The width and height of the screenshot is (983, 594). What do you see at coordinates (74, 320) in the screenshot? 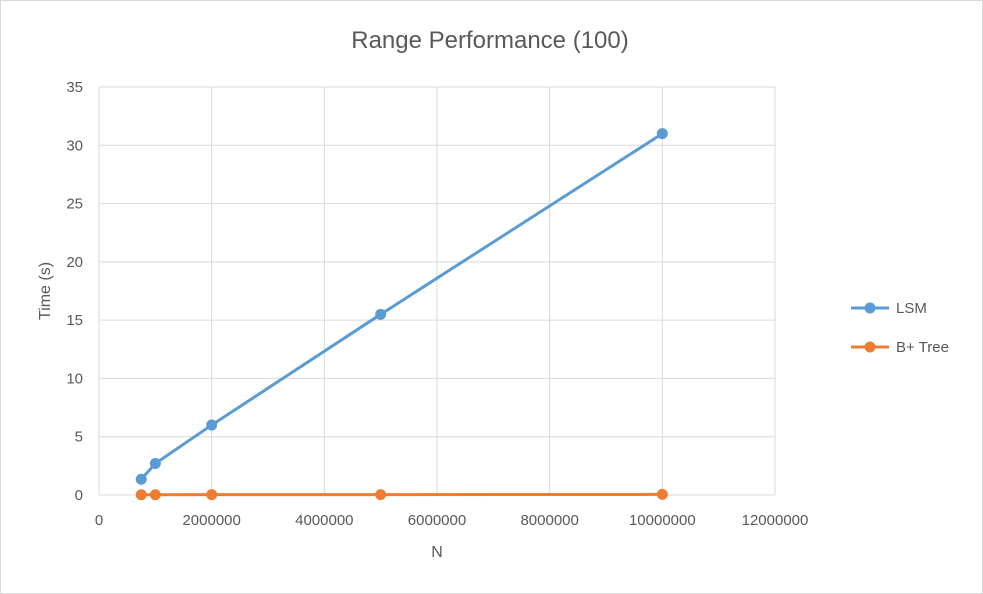
I see `y-tick-label: 15` at bounding box center [74, 320].